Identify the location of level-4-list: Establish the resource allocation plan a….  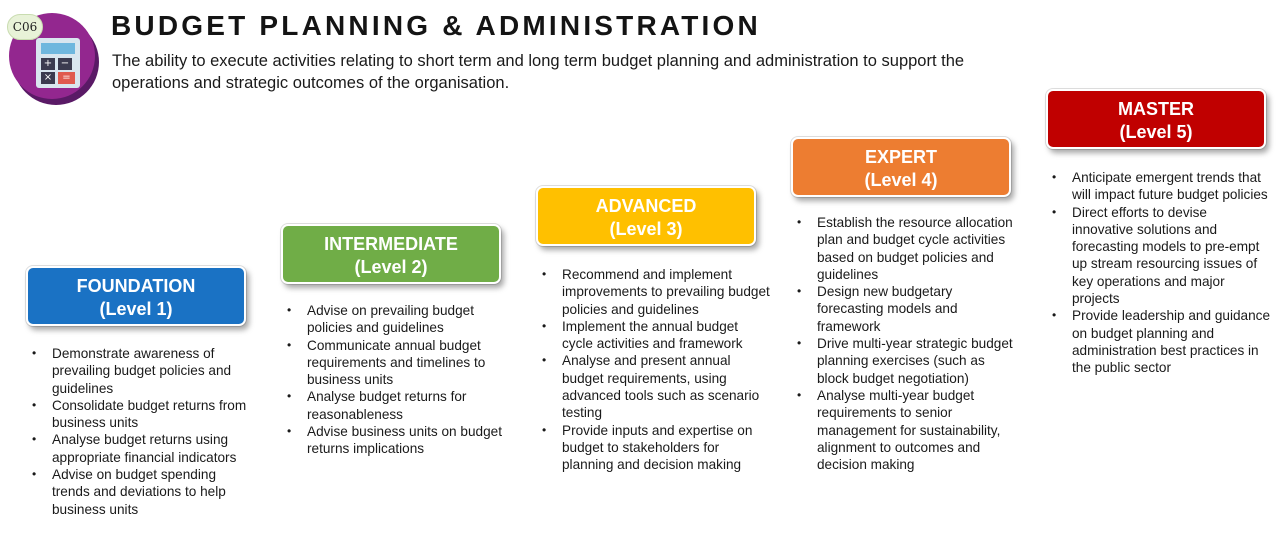
(906, 343).